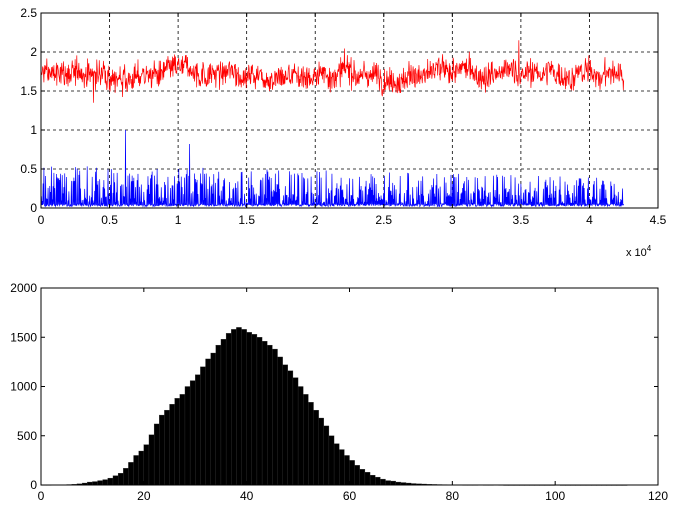  What do you see at coordinates (23, 337) in the screenshot?
I see `y-tick-label: 1500` at bounding box center [23, 337].